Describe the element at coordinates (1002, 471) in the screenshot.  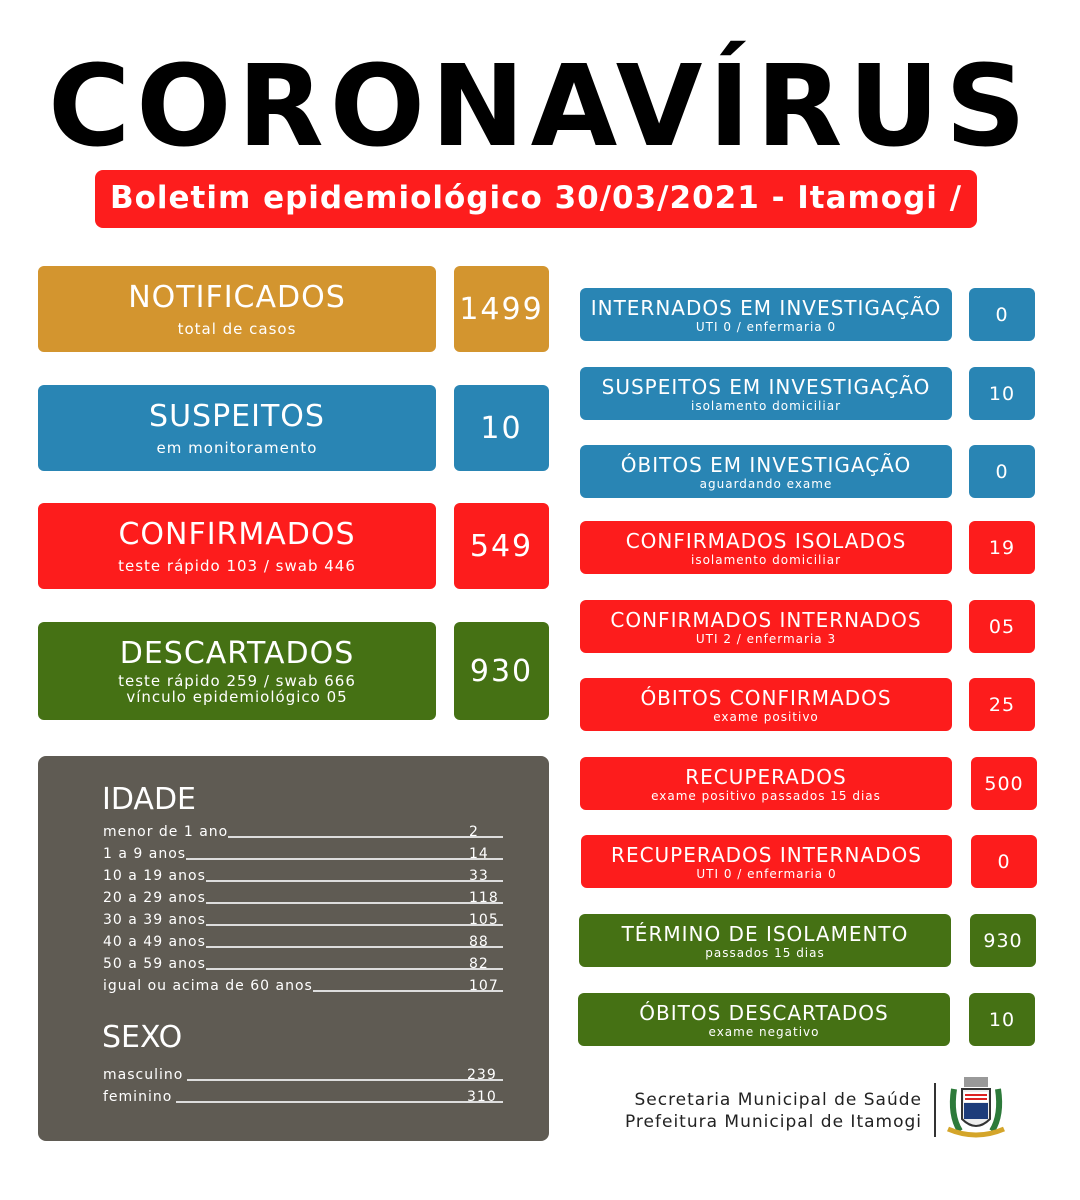
I see `card-value-óbitos-em-investigação: 0` at that location.